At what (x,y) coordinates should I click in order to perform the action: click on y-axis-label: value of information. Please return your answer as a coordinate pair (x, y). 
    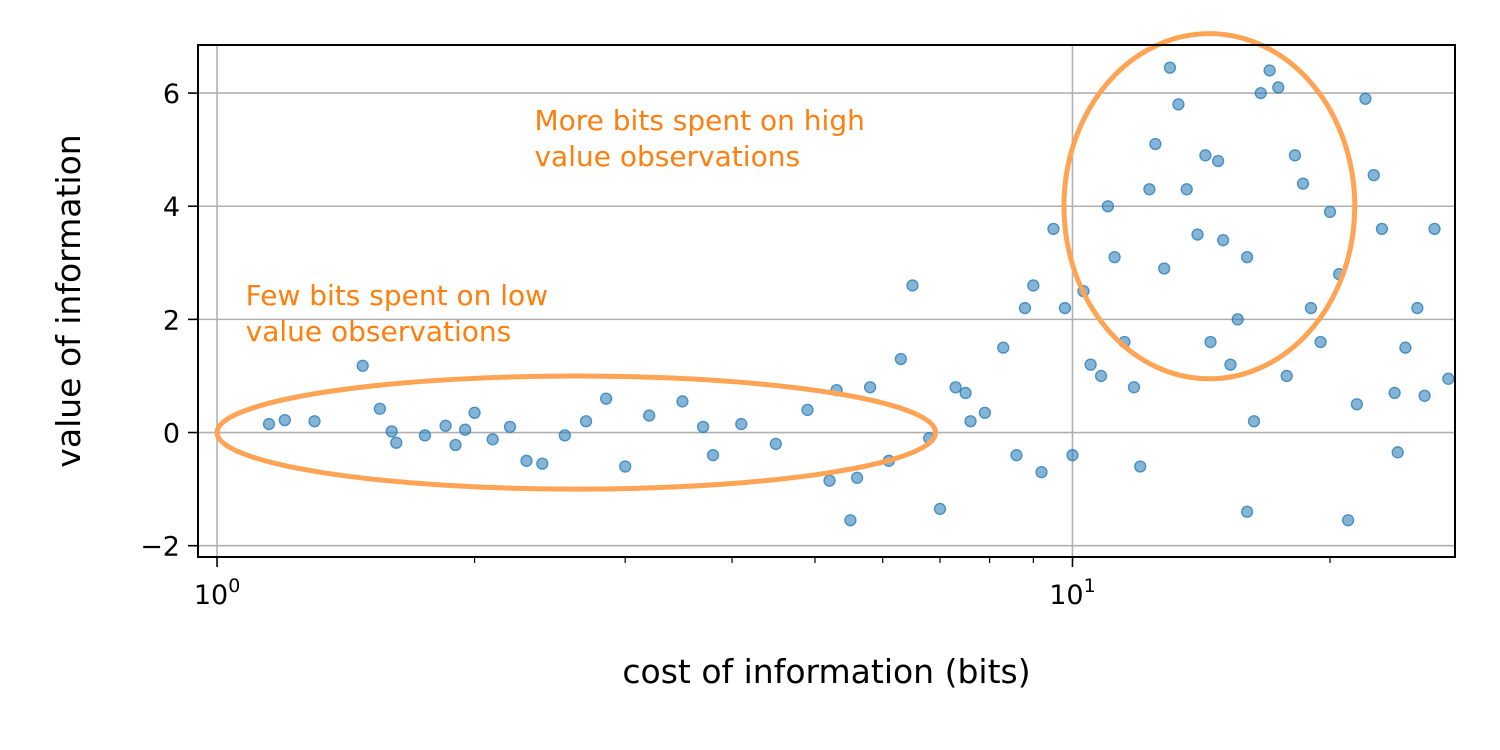
    Looking at the image, I should click on (68, 300).